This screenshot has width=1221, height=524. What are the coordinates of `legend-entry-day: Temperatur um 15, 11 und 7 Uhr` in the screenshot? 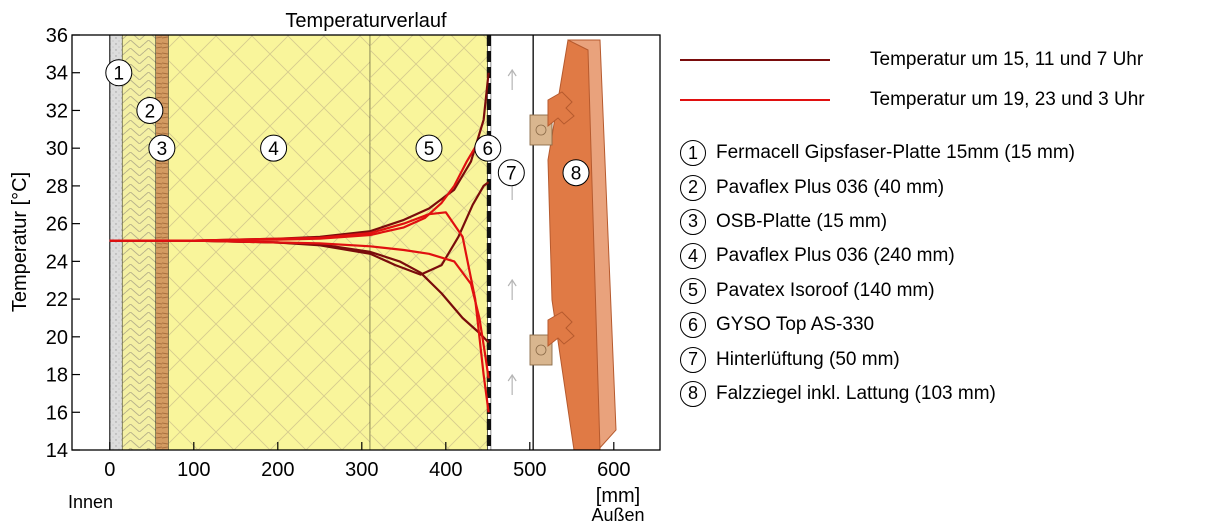 It's located at (947, 60).